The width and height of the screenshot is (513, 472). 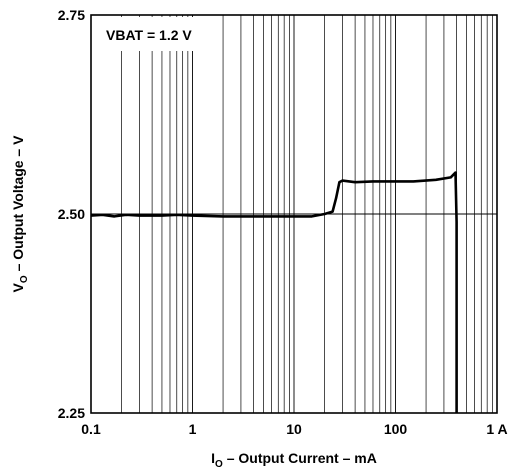 I want to click on x-tick-label: 10, so click(x=294, y=429).